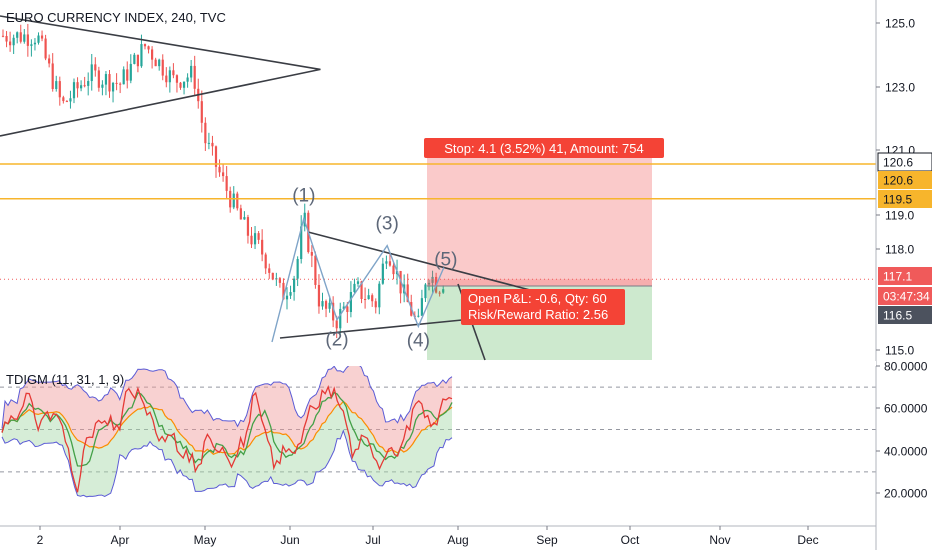 Image resolution: width=932 pixels, height=555 pixels. What do you see at coordinates (457, 540) in the screenshot?
I see `time-axis-label: Aug` at bounding box center [457, 540].